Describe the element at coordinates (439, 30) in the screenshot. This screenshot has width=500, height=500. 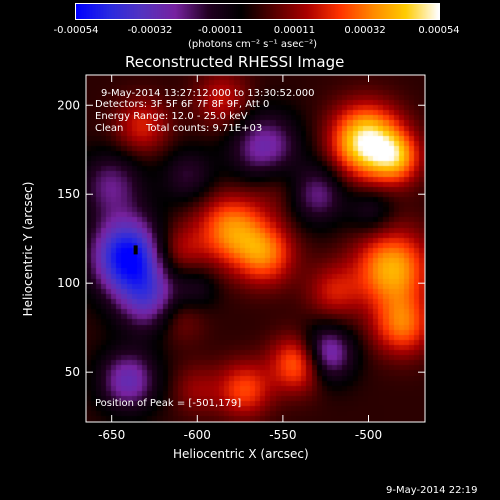
I see `colorbar-tick-label: 0.00054` at that location.